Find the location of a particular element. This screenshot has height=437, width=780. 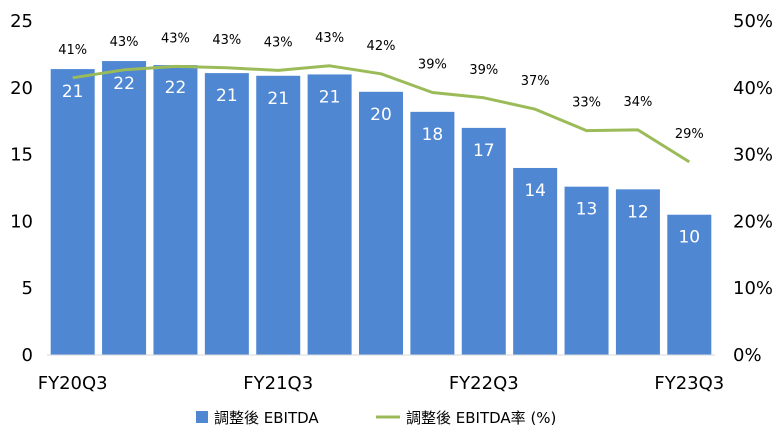

bar-FY23Q3 is located at coordinates (689, 284).